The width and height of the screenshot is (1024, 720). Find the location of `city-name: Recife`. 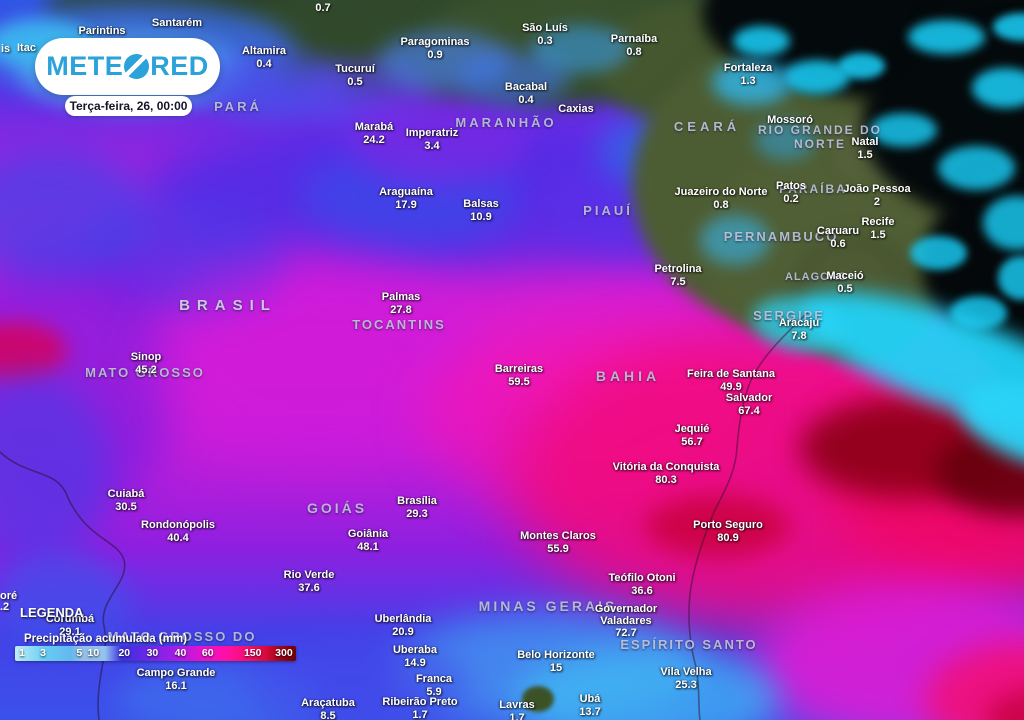

city-name: Recife is located at coordinates (878, 222).